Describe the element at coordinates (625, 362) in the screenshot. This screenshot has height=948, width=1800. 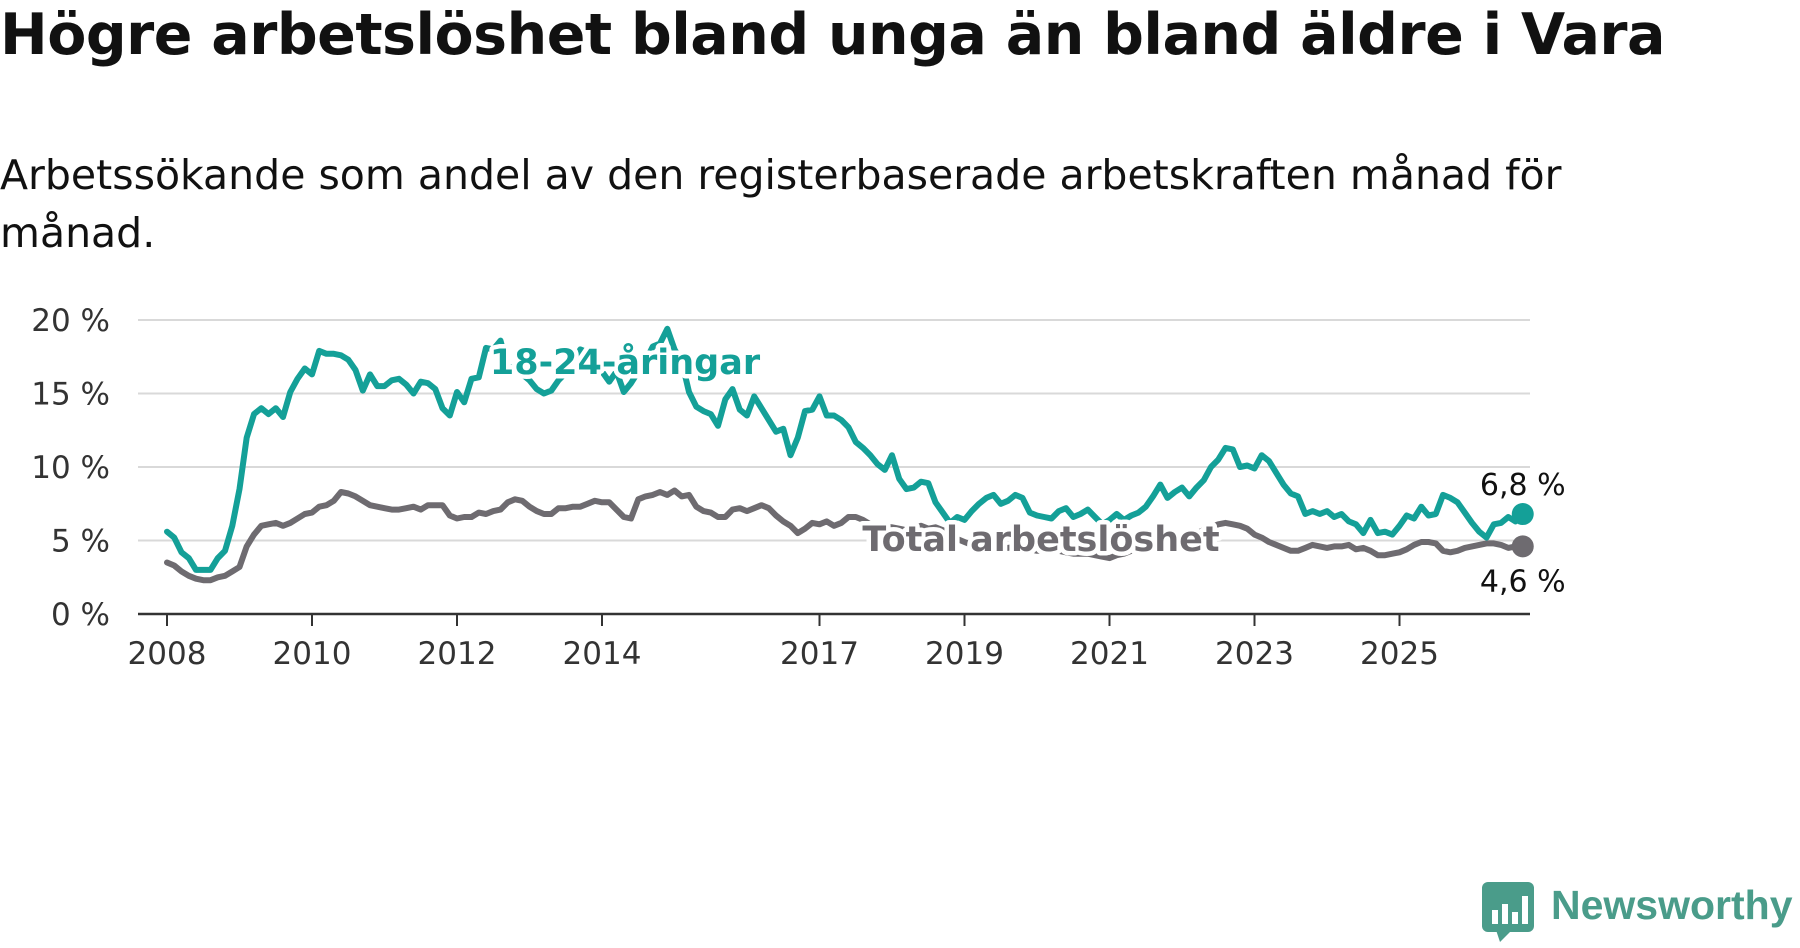
I see `series-label-youth: 18-24-åringar` at that location.